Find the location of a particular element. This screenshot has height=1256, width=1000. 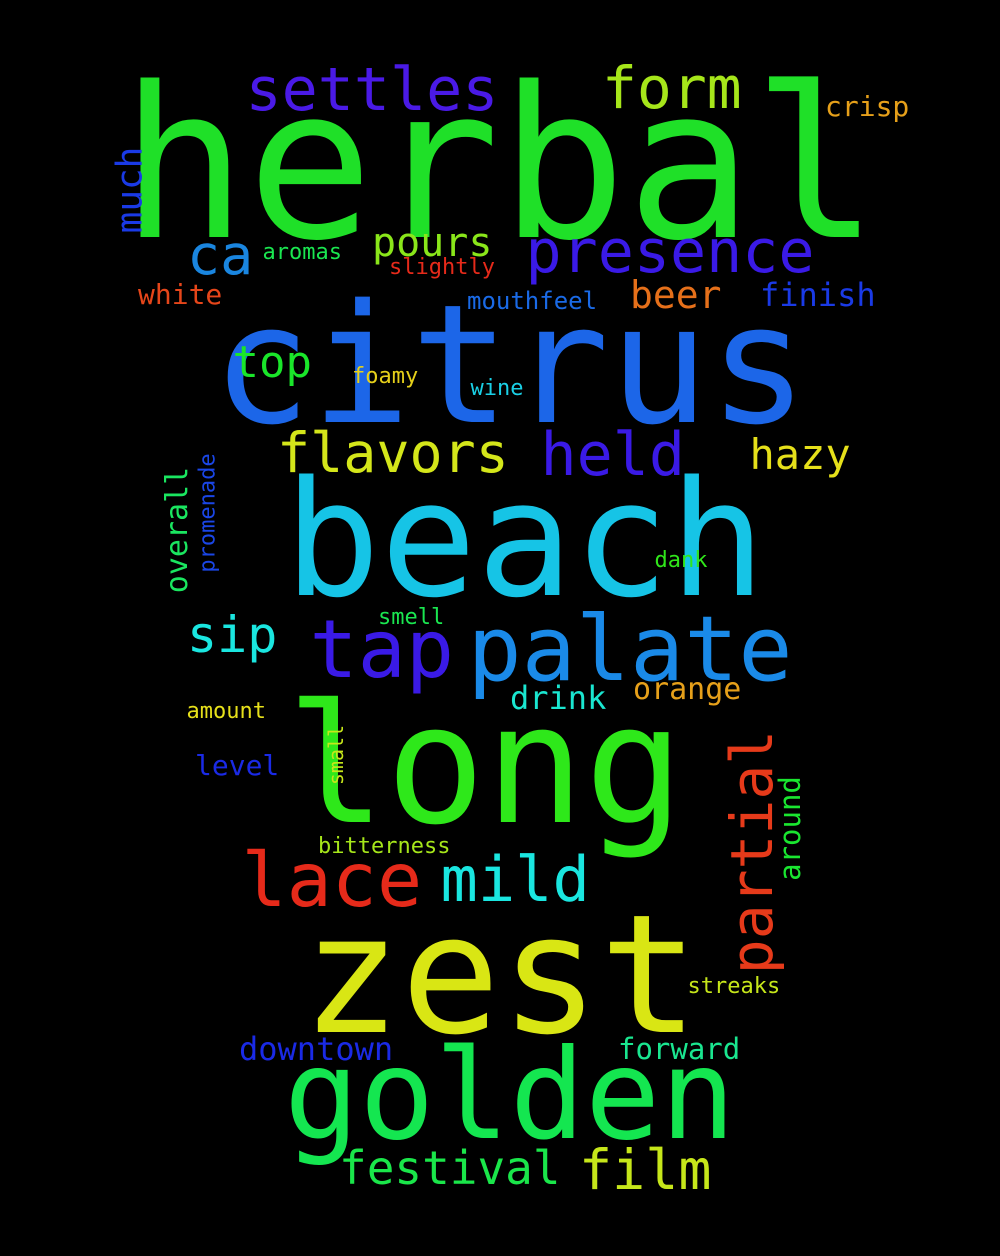

word-ca: ca is located at coordinates (220, 254).